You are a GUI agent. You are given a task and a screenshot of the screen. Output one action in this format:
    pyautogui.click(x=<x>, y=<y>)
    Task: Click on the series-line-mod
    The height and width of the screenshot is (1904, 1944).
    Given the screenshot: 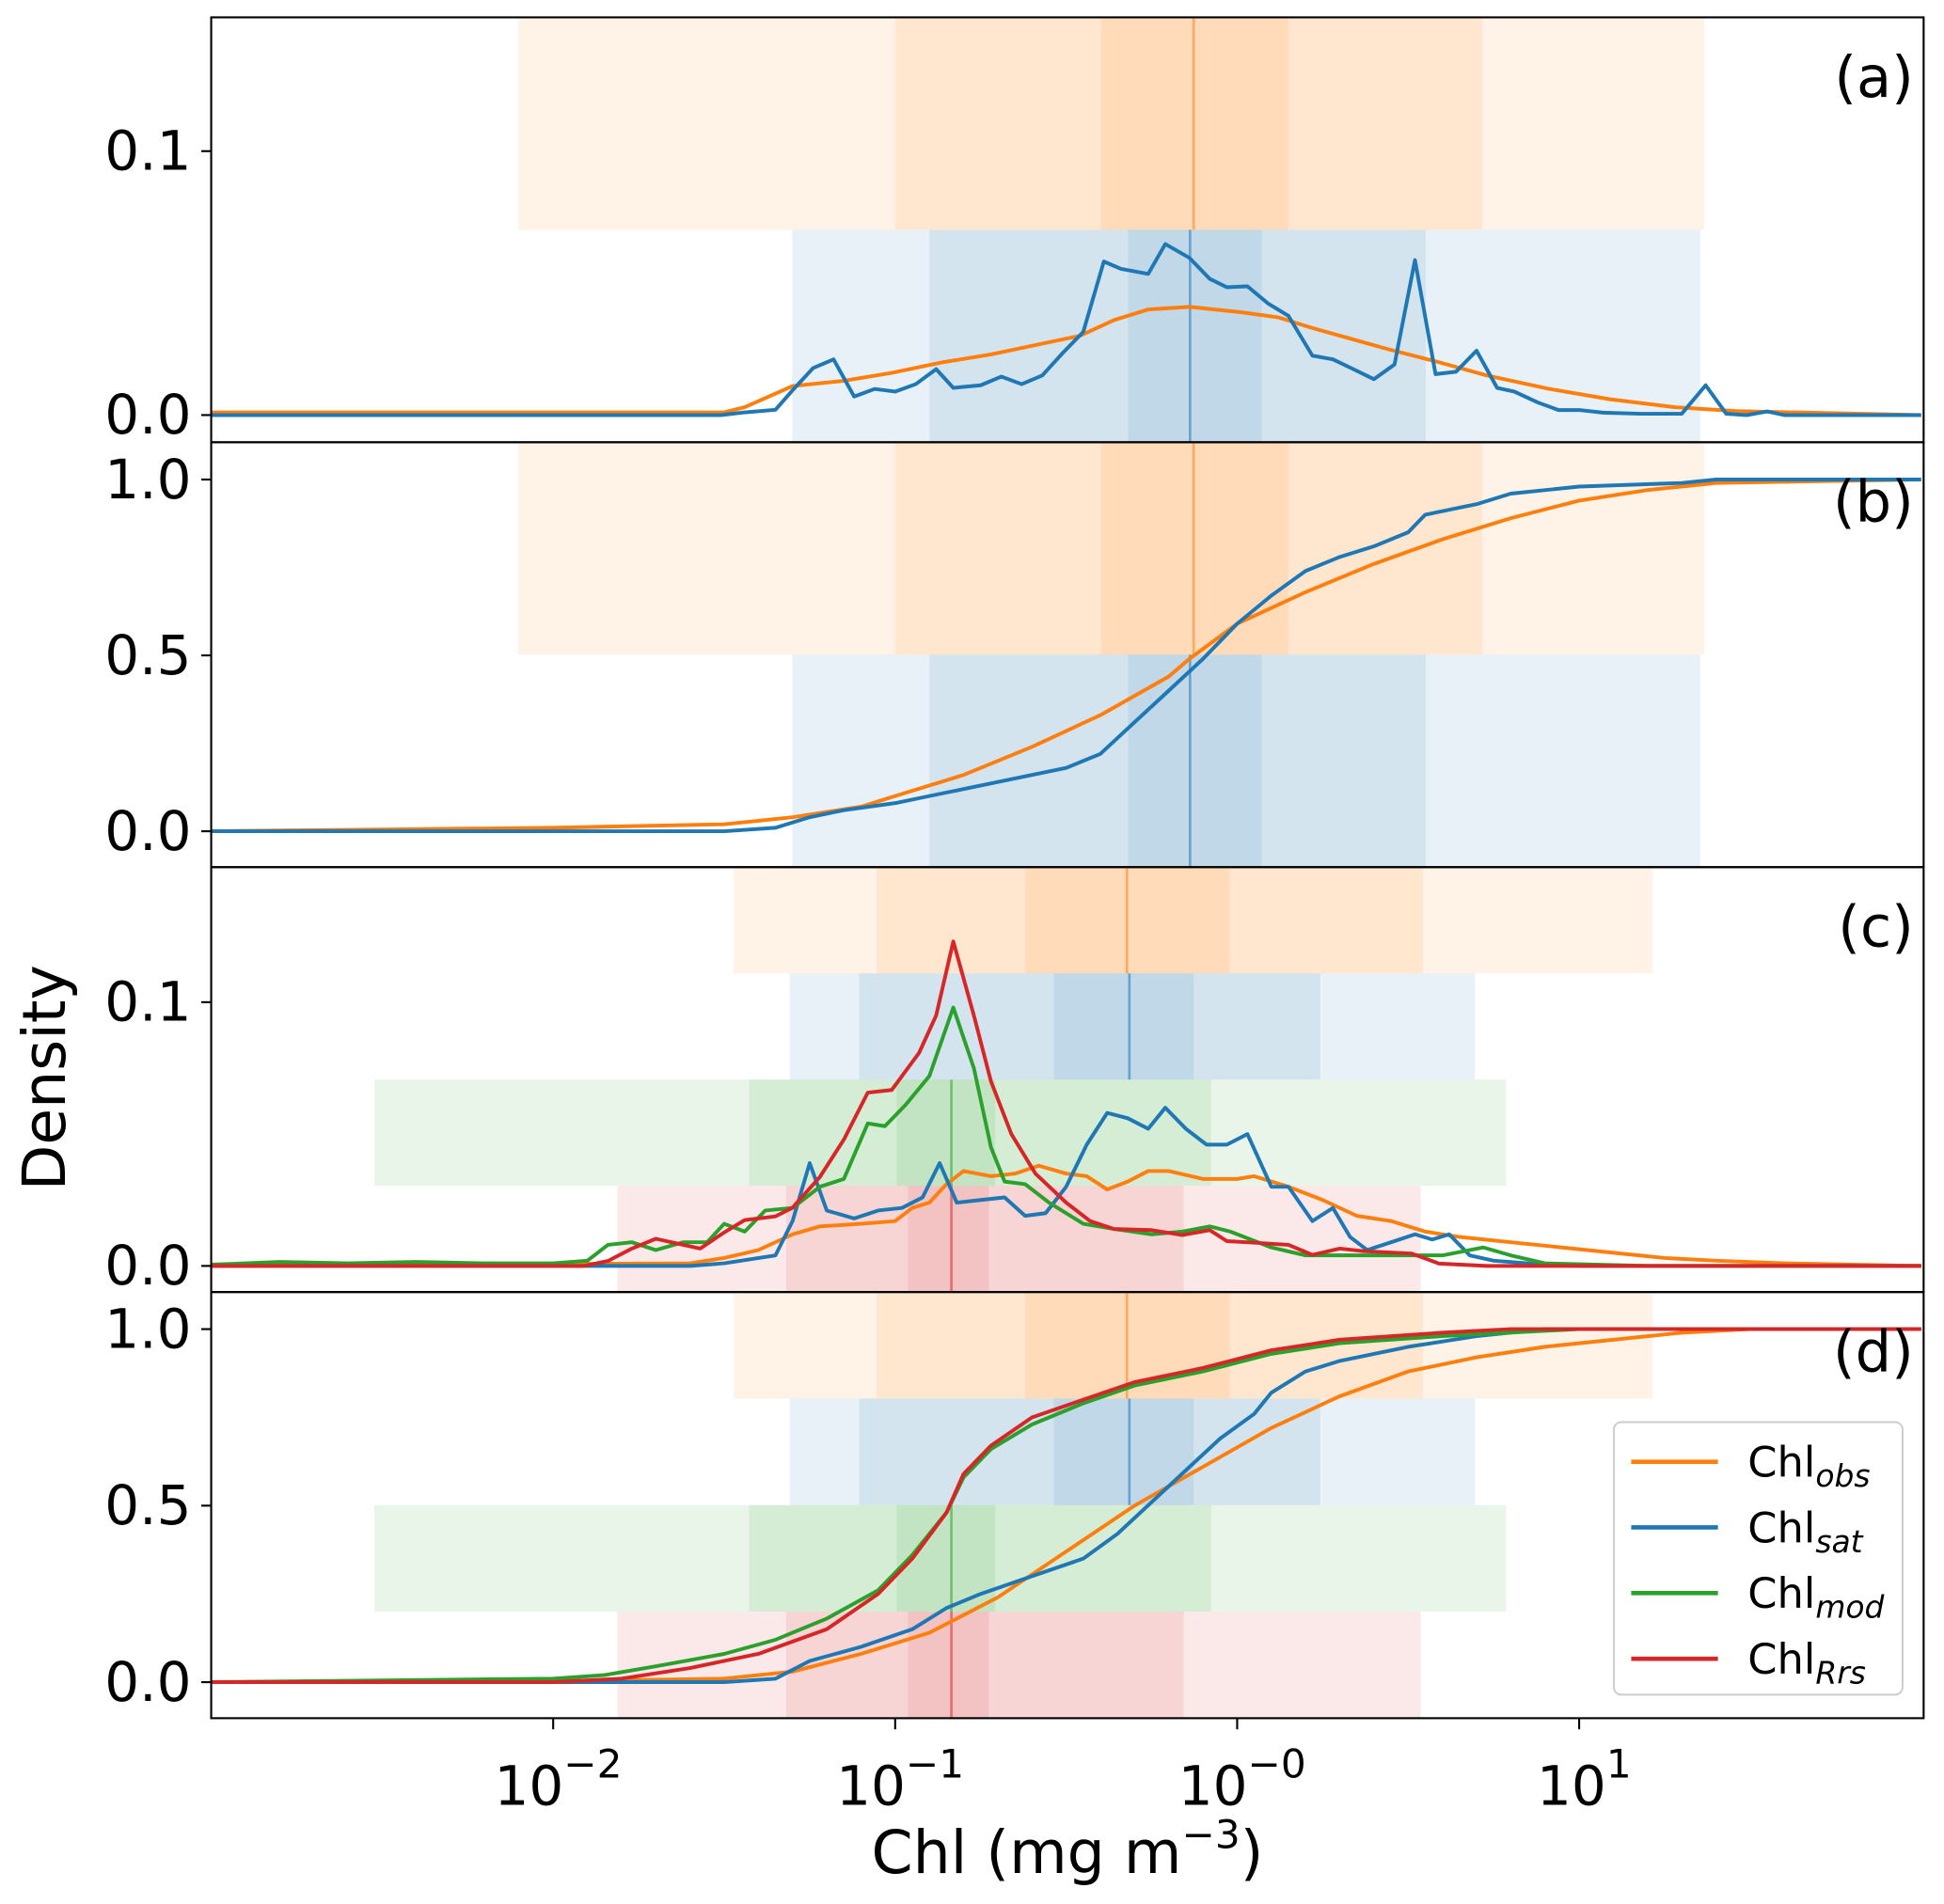 What is the action you would take?
    pyautogui.click(x=1066, y=1136)
    